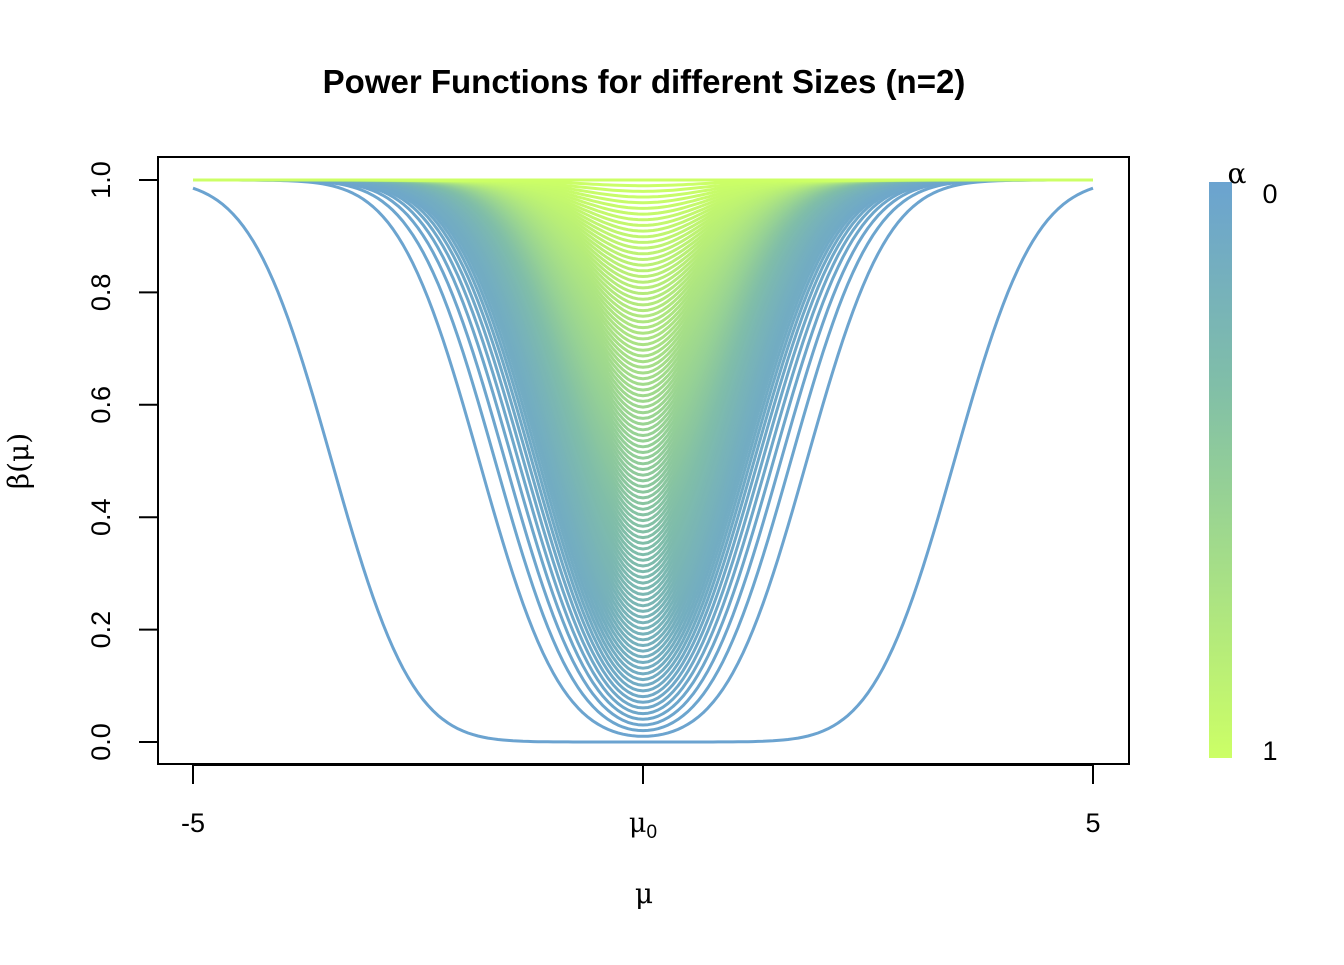 The image size is (1344, 965). Describe the element at coordinates (1269, 194) in the screenshot. I see `colorbar-top-label: 0` at that location.